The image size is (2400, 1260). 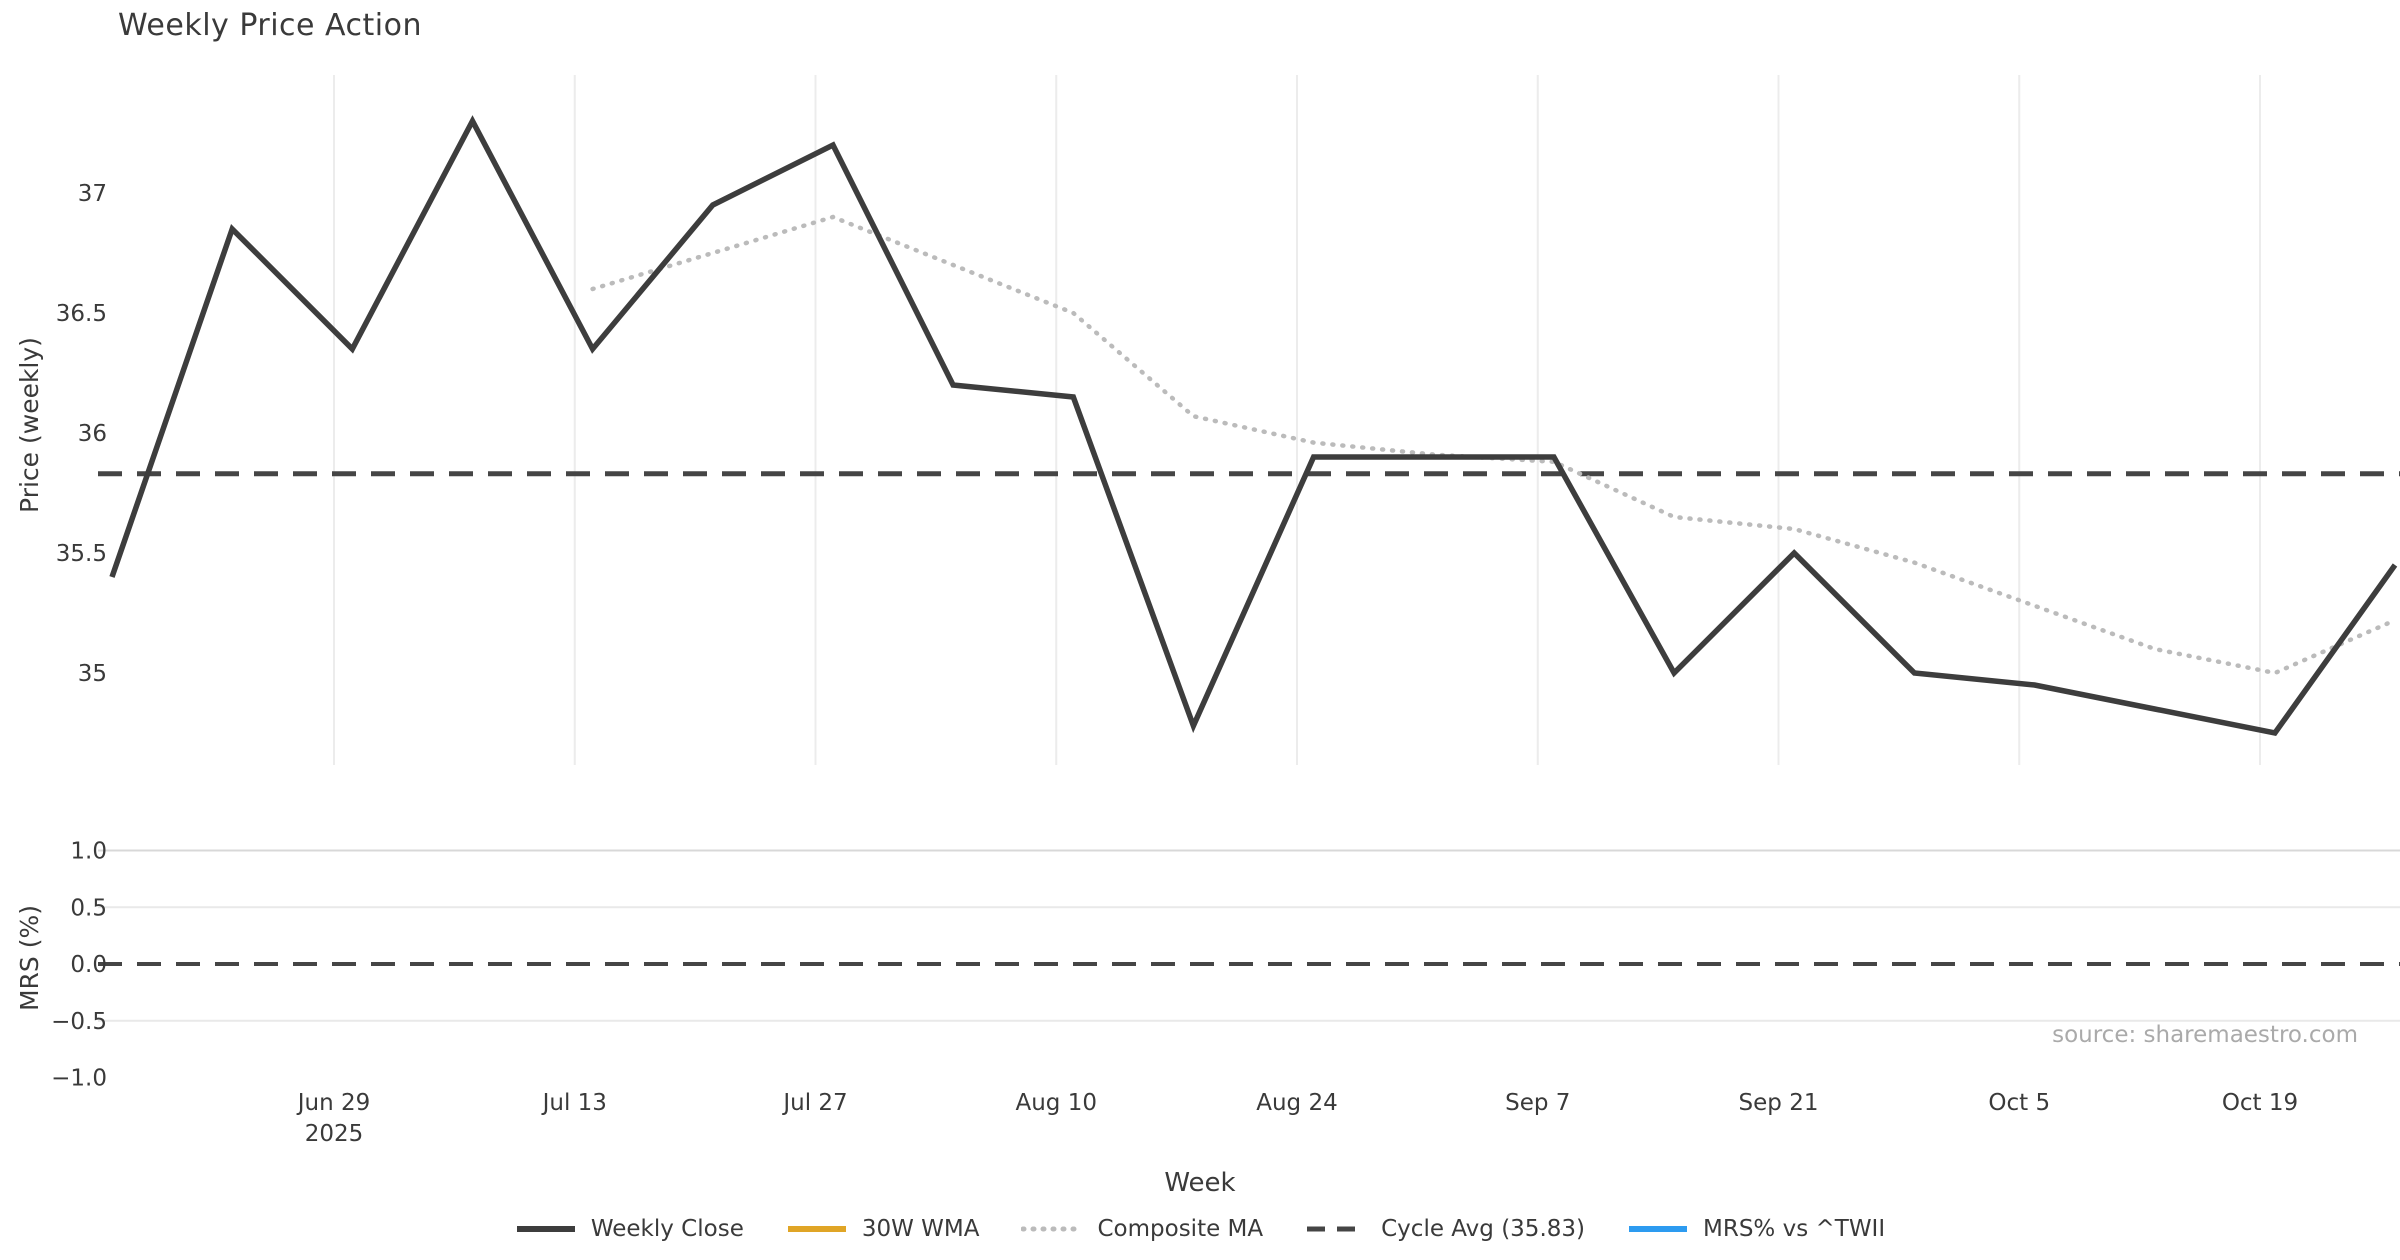 I want to click on price-ytick-label: 37, so click(x=92, y=194).